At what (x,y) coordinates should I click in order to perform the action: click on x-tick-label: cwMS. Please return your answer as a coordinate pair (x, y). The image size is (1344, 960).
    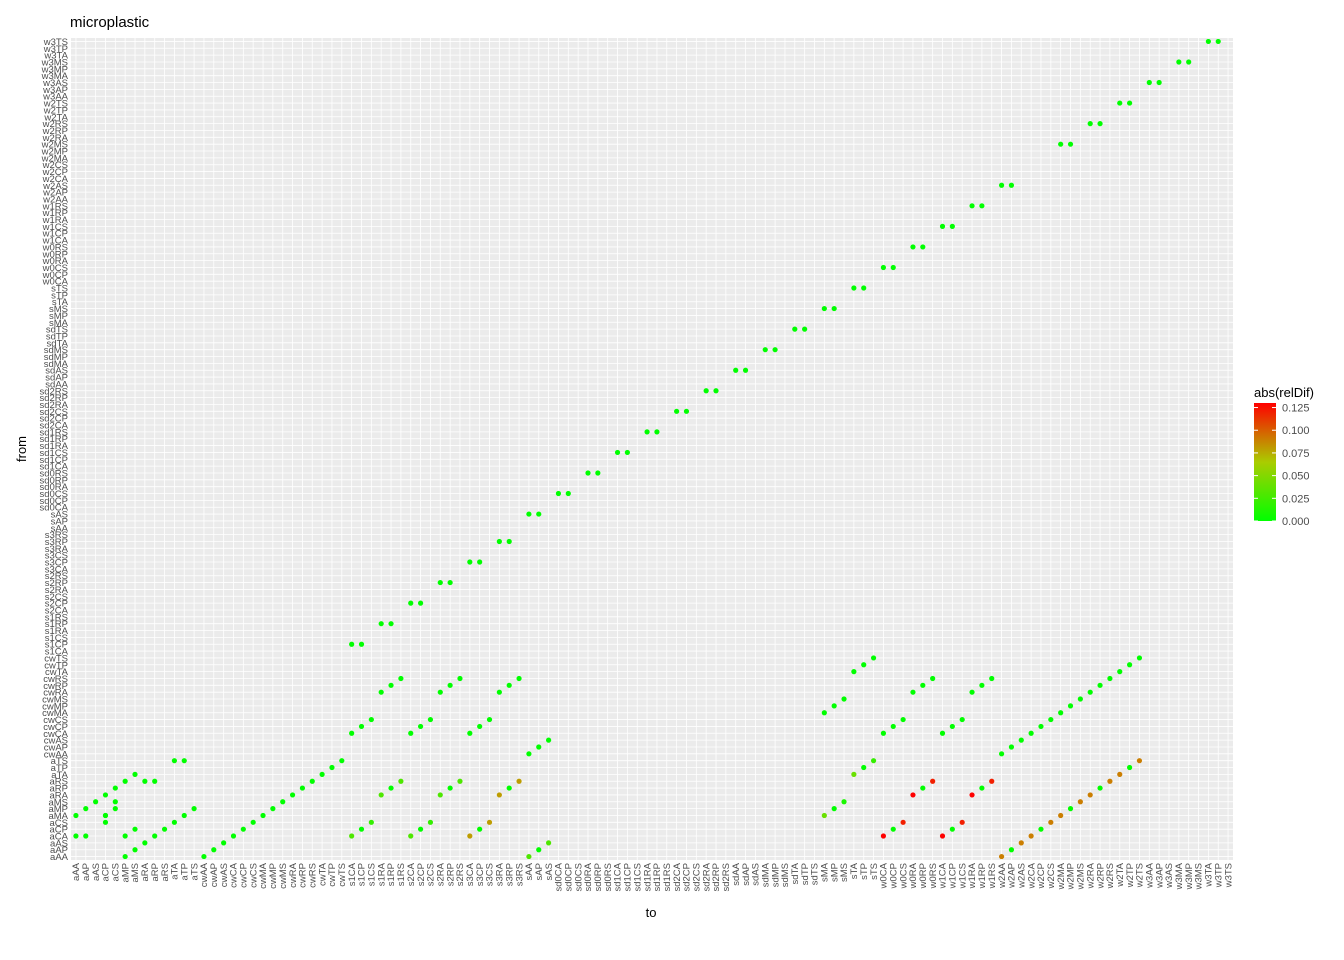
    Looking at the image, I should click on (283, 876).